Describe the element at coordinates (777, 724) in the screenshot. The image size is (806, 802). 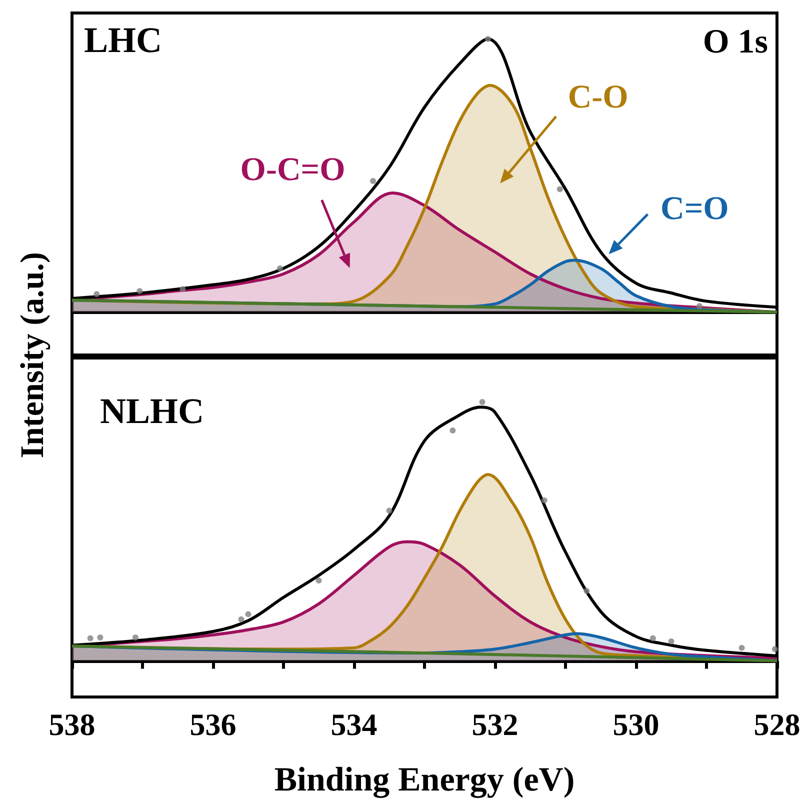
I see `x-tick-label: 528` at that location.